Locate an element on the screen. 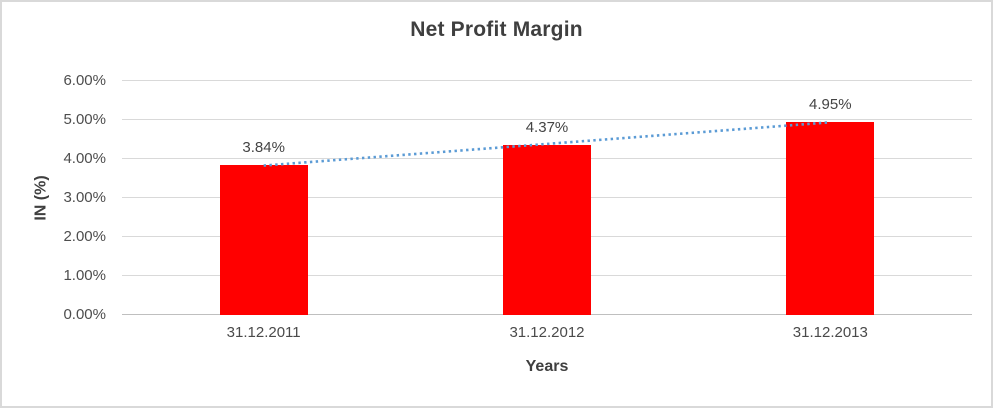  x-axis-title: Years is located at coordinates (547, 366).